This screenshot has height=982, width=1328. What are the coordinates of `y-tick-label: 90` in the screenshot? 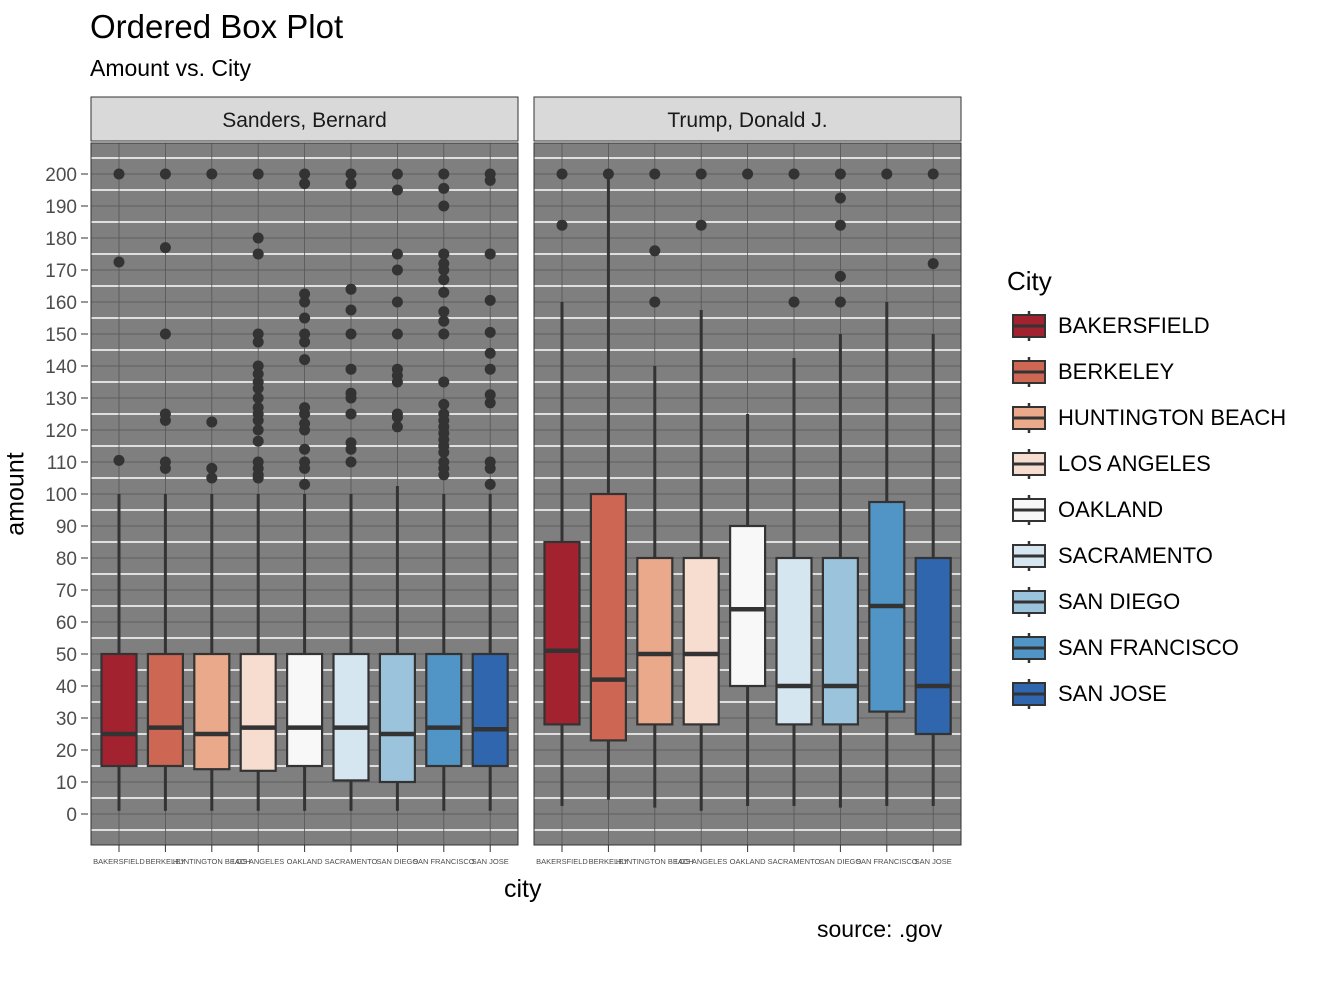 It's located at (66, 527).